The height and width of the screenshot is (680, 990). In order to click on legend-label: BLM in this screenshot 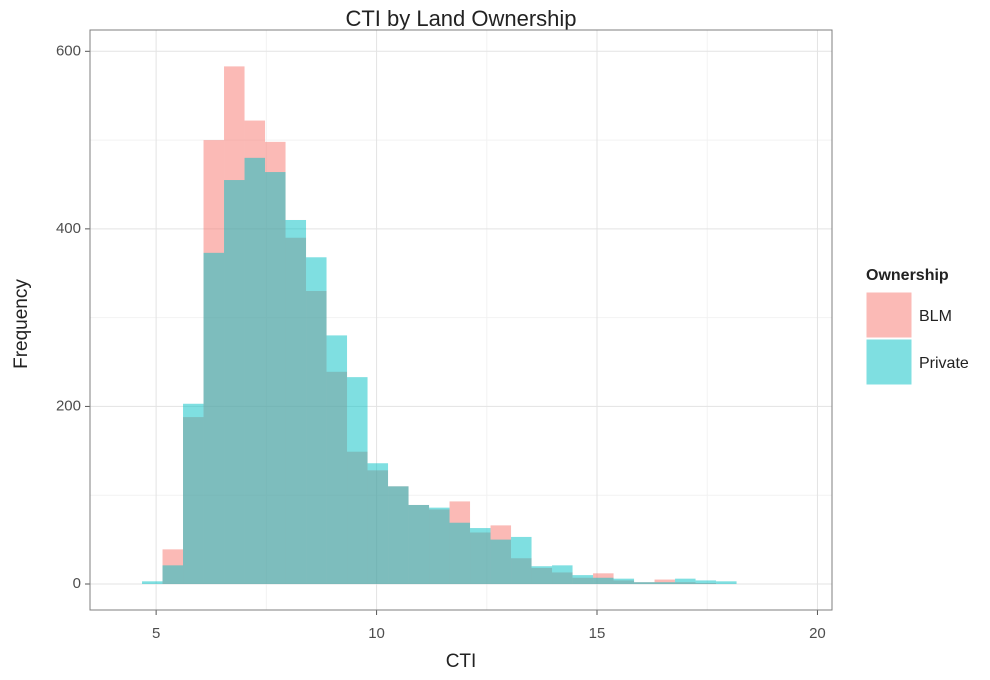, I will do `click(935, 316)`.